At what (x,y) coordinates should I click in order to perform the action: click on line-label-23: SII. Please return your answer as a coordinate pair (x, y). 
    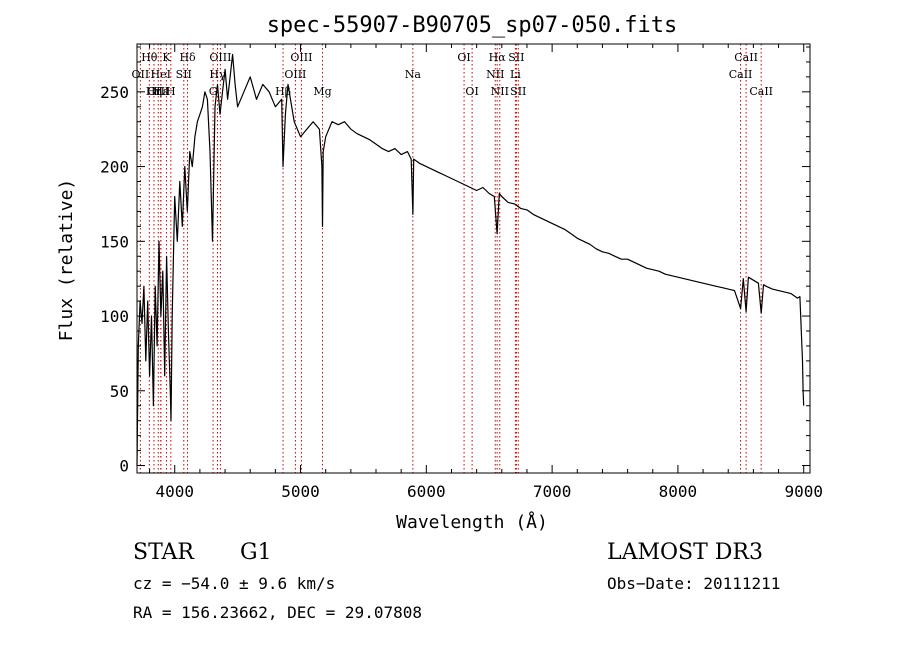
    Looking at the image, I should click on (516, 57).